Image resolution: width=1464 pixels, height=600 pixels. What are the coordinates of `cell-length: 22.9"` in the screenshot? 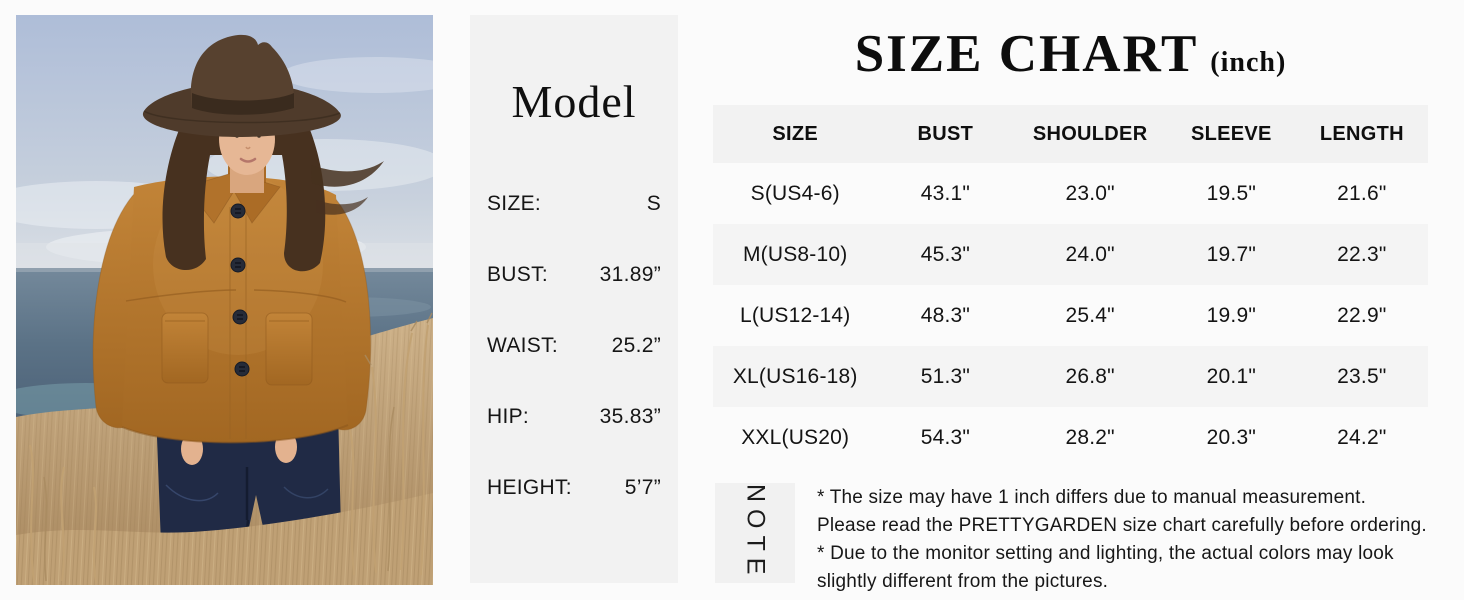 It's located at (1362, 315).